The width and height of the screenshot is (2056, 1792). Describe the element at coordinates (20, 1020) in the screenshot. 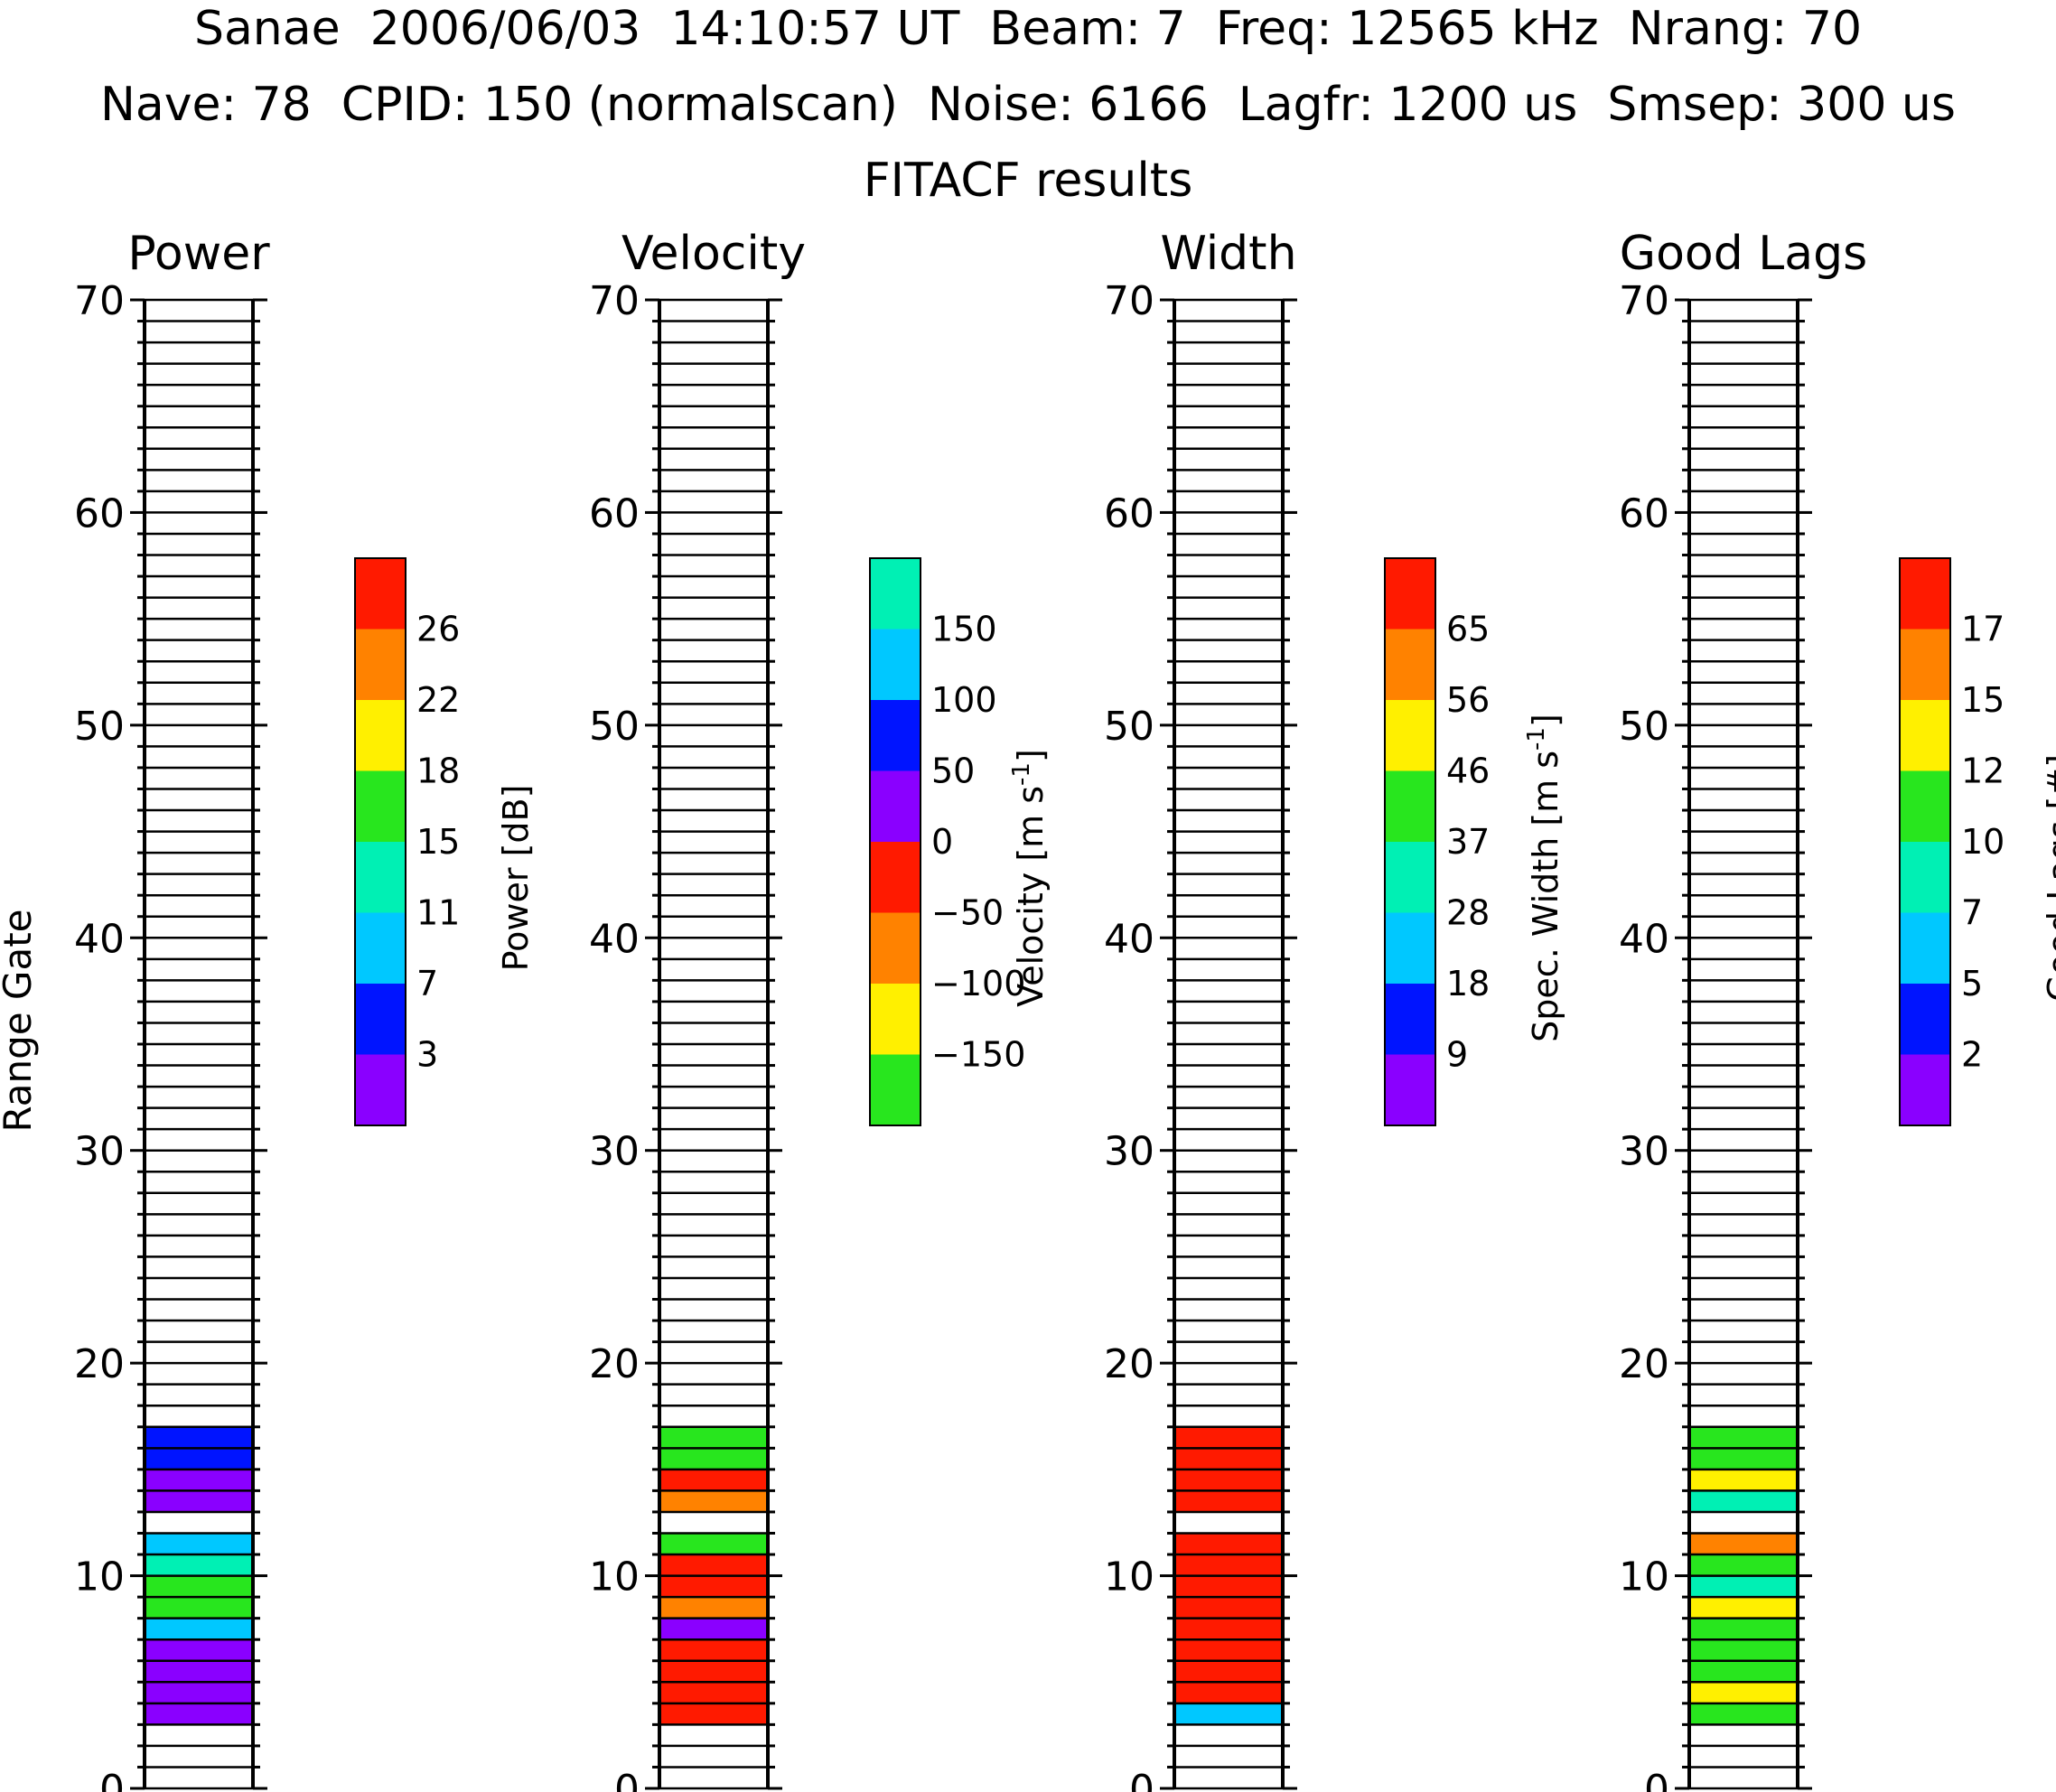

I see `y-axis-label: Range Gate` at that location.